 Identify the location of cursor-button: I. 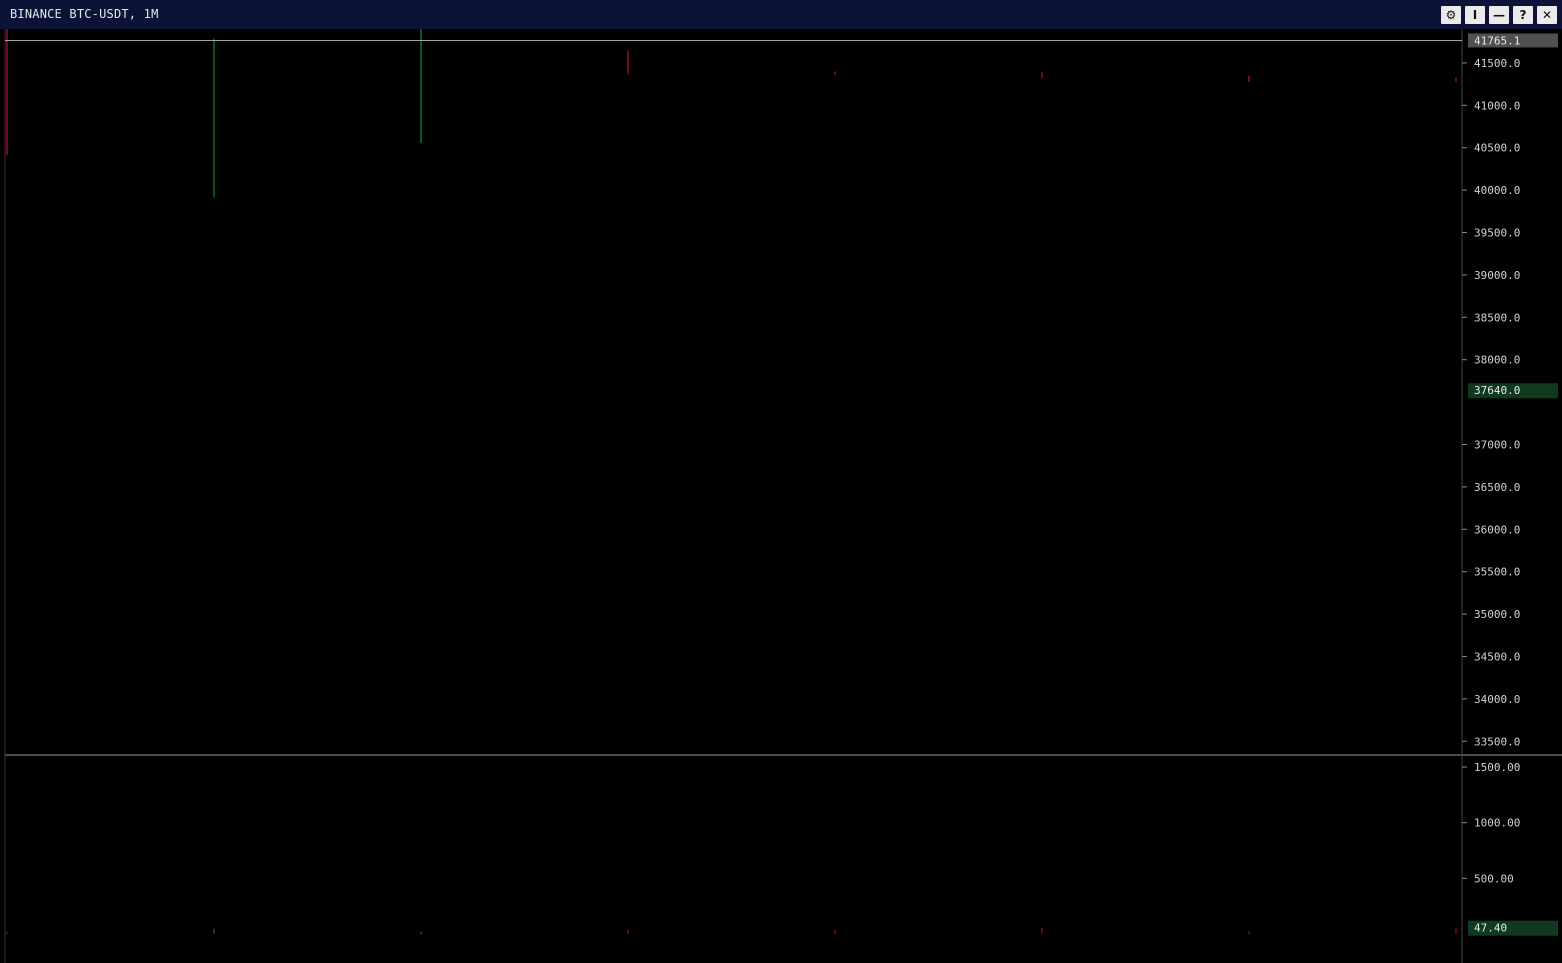
(1475, 15).